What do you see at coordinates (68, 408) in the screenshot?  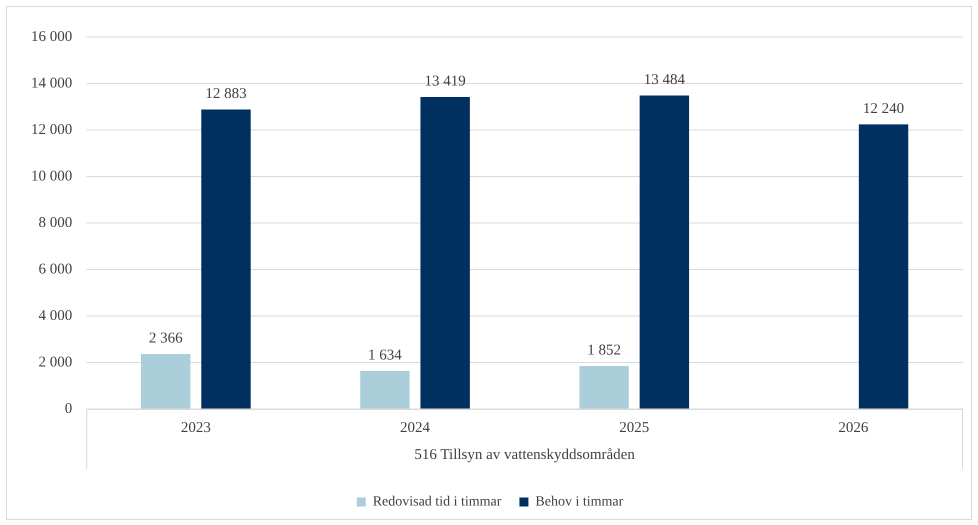 I see `y-tick-label: 0` at bounding box center [68, 408].